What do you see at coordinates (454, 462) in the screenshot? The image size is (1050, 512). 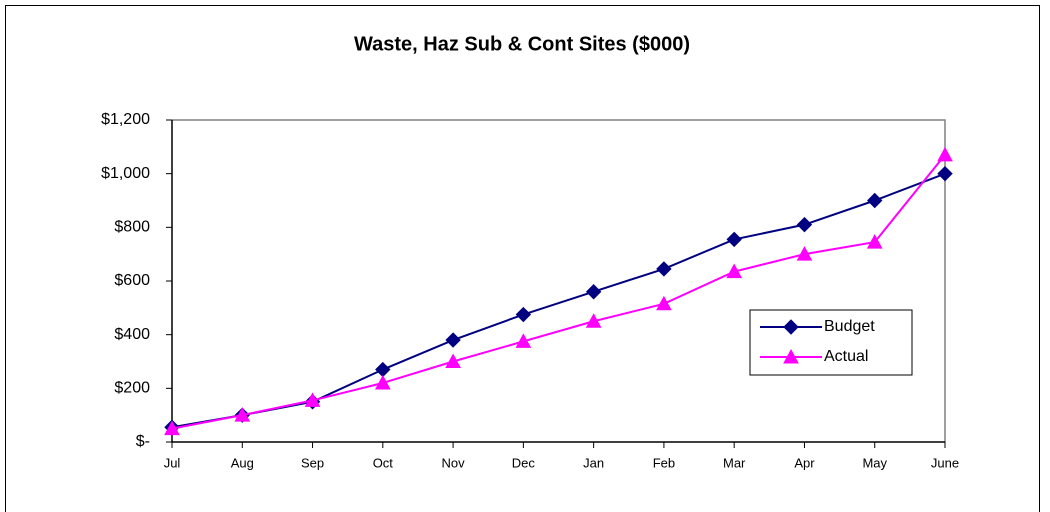 I see `x-tick-label: Nov` at bounding box center [454, 462].